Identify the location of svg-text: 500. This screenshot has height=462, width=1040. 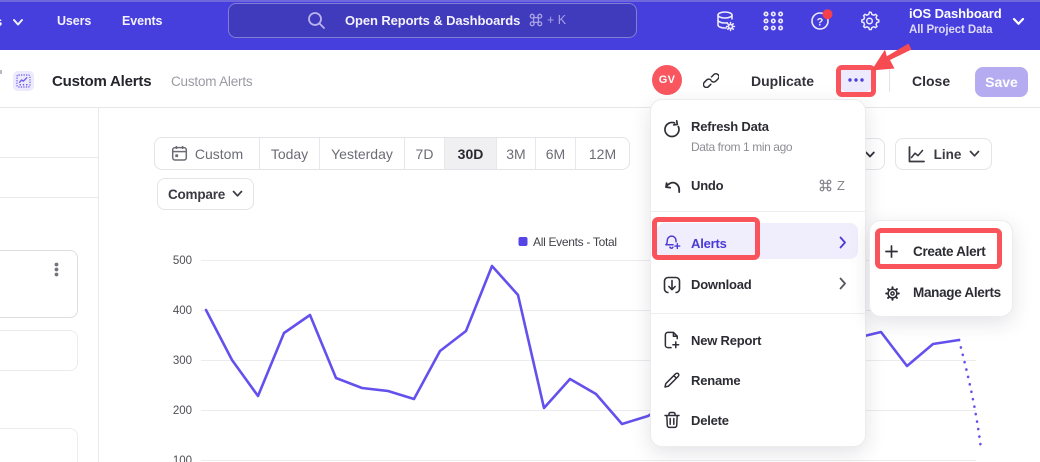
(182, 261).